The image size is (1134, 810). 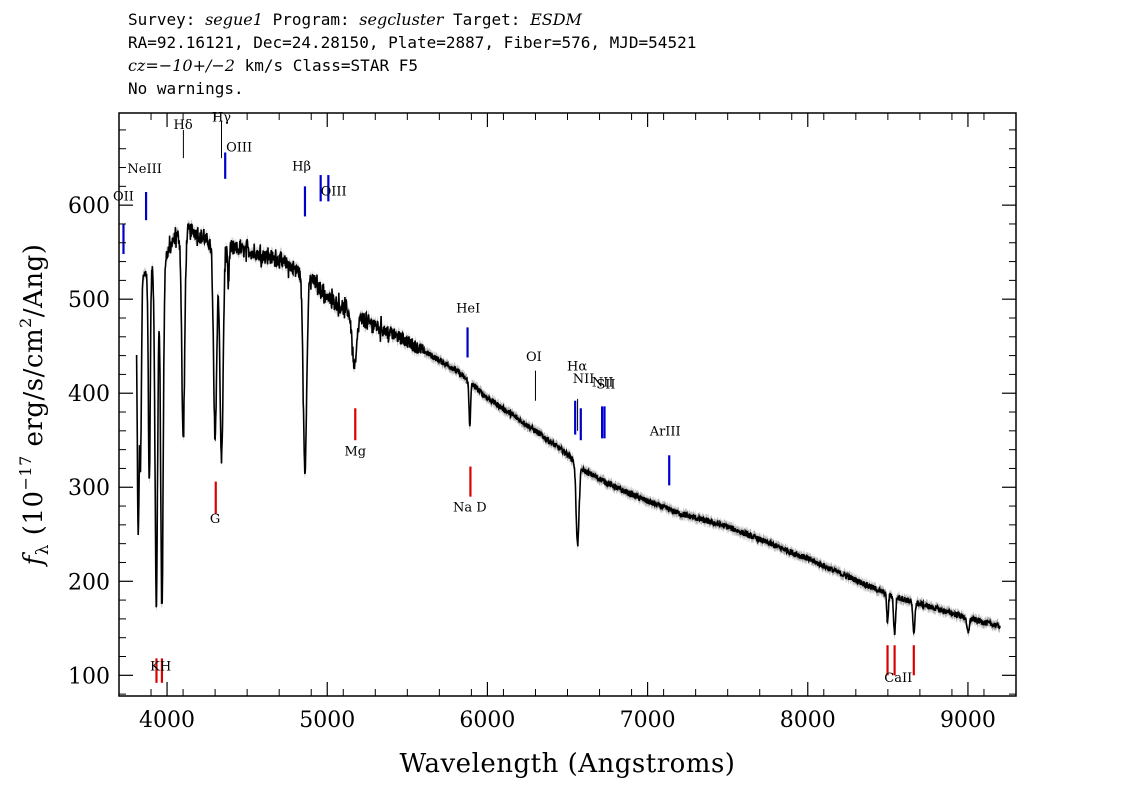 What do you see at coordinates (808, 720) in the screenshot?
I see `x-tick-label: 8000` at bounding box center [808, 720].